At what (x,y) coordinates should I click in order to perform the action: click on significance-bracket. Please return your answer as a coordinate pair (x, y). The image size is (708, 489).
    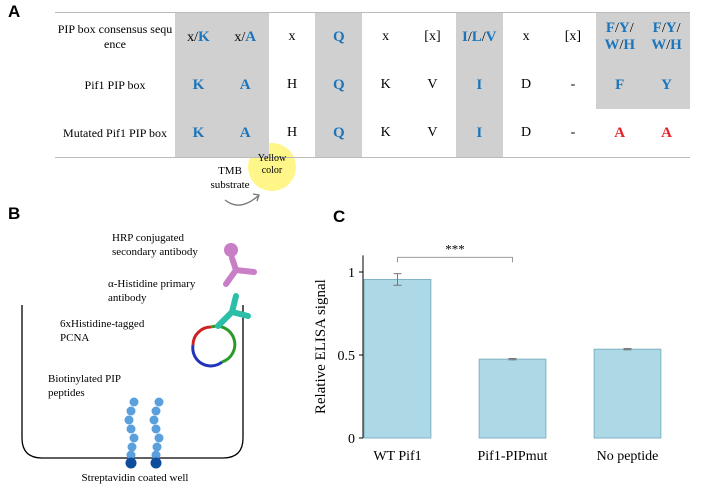
    Looking at the image, I should click on (455, 259).